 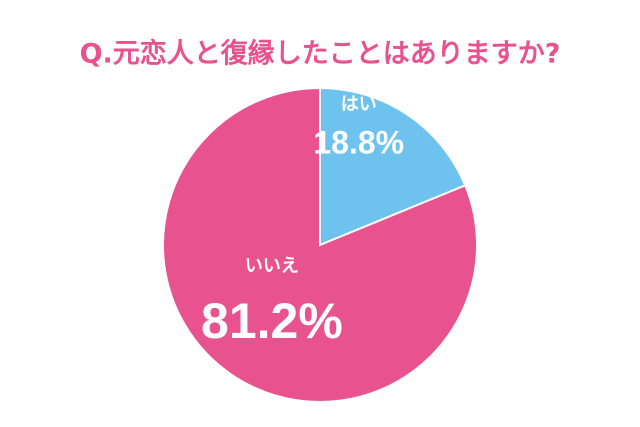 I want to click on slice-value-label: 81.2%, so click(x=272, y=321).